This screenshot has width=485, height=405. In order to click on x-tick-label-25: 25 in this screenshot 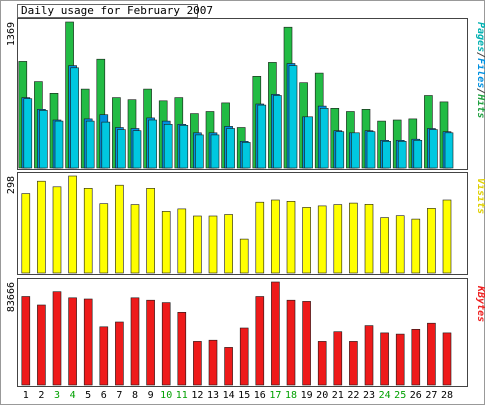, I will do `click(400, 395)`.